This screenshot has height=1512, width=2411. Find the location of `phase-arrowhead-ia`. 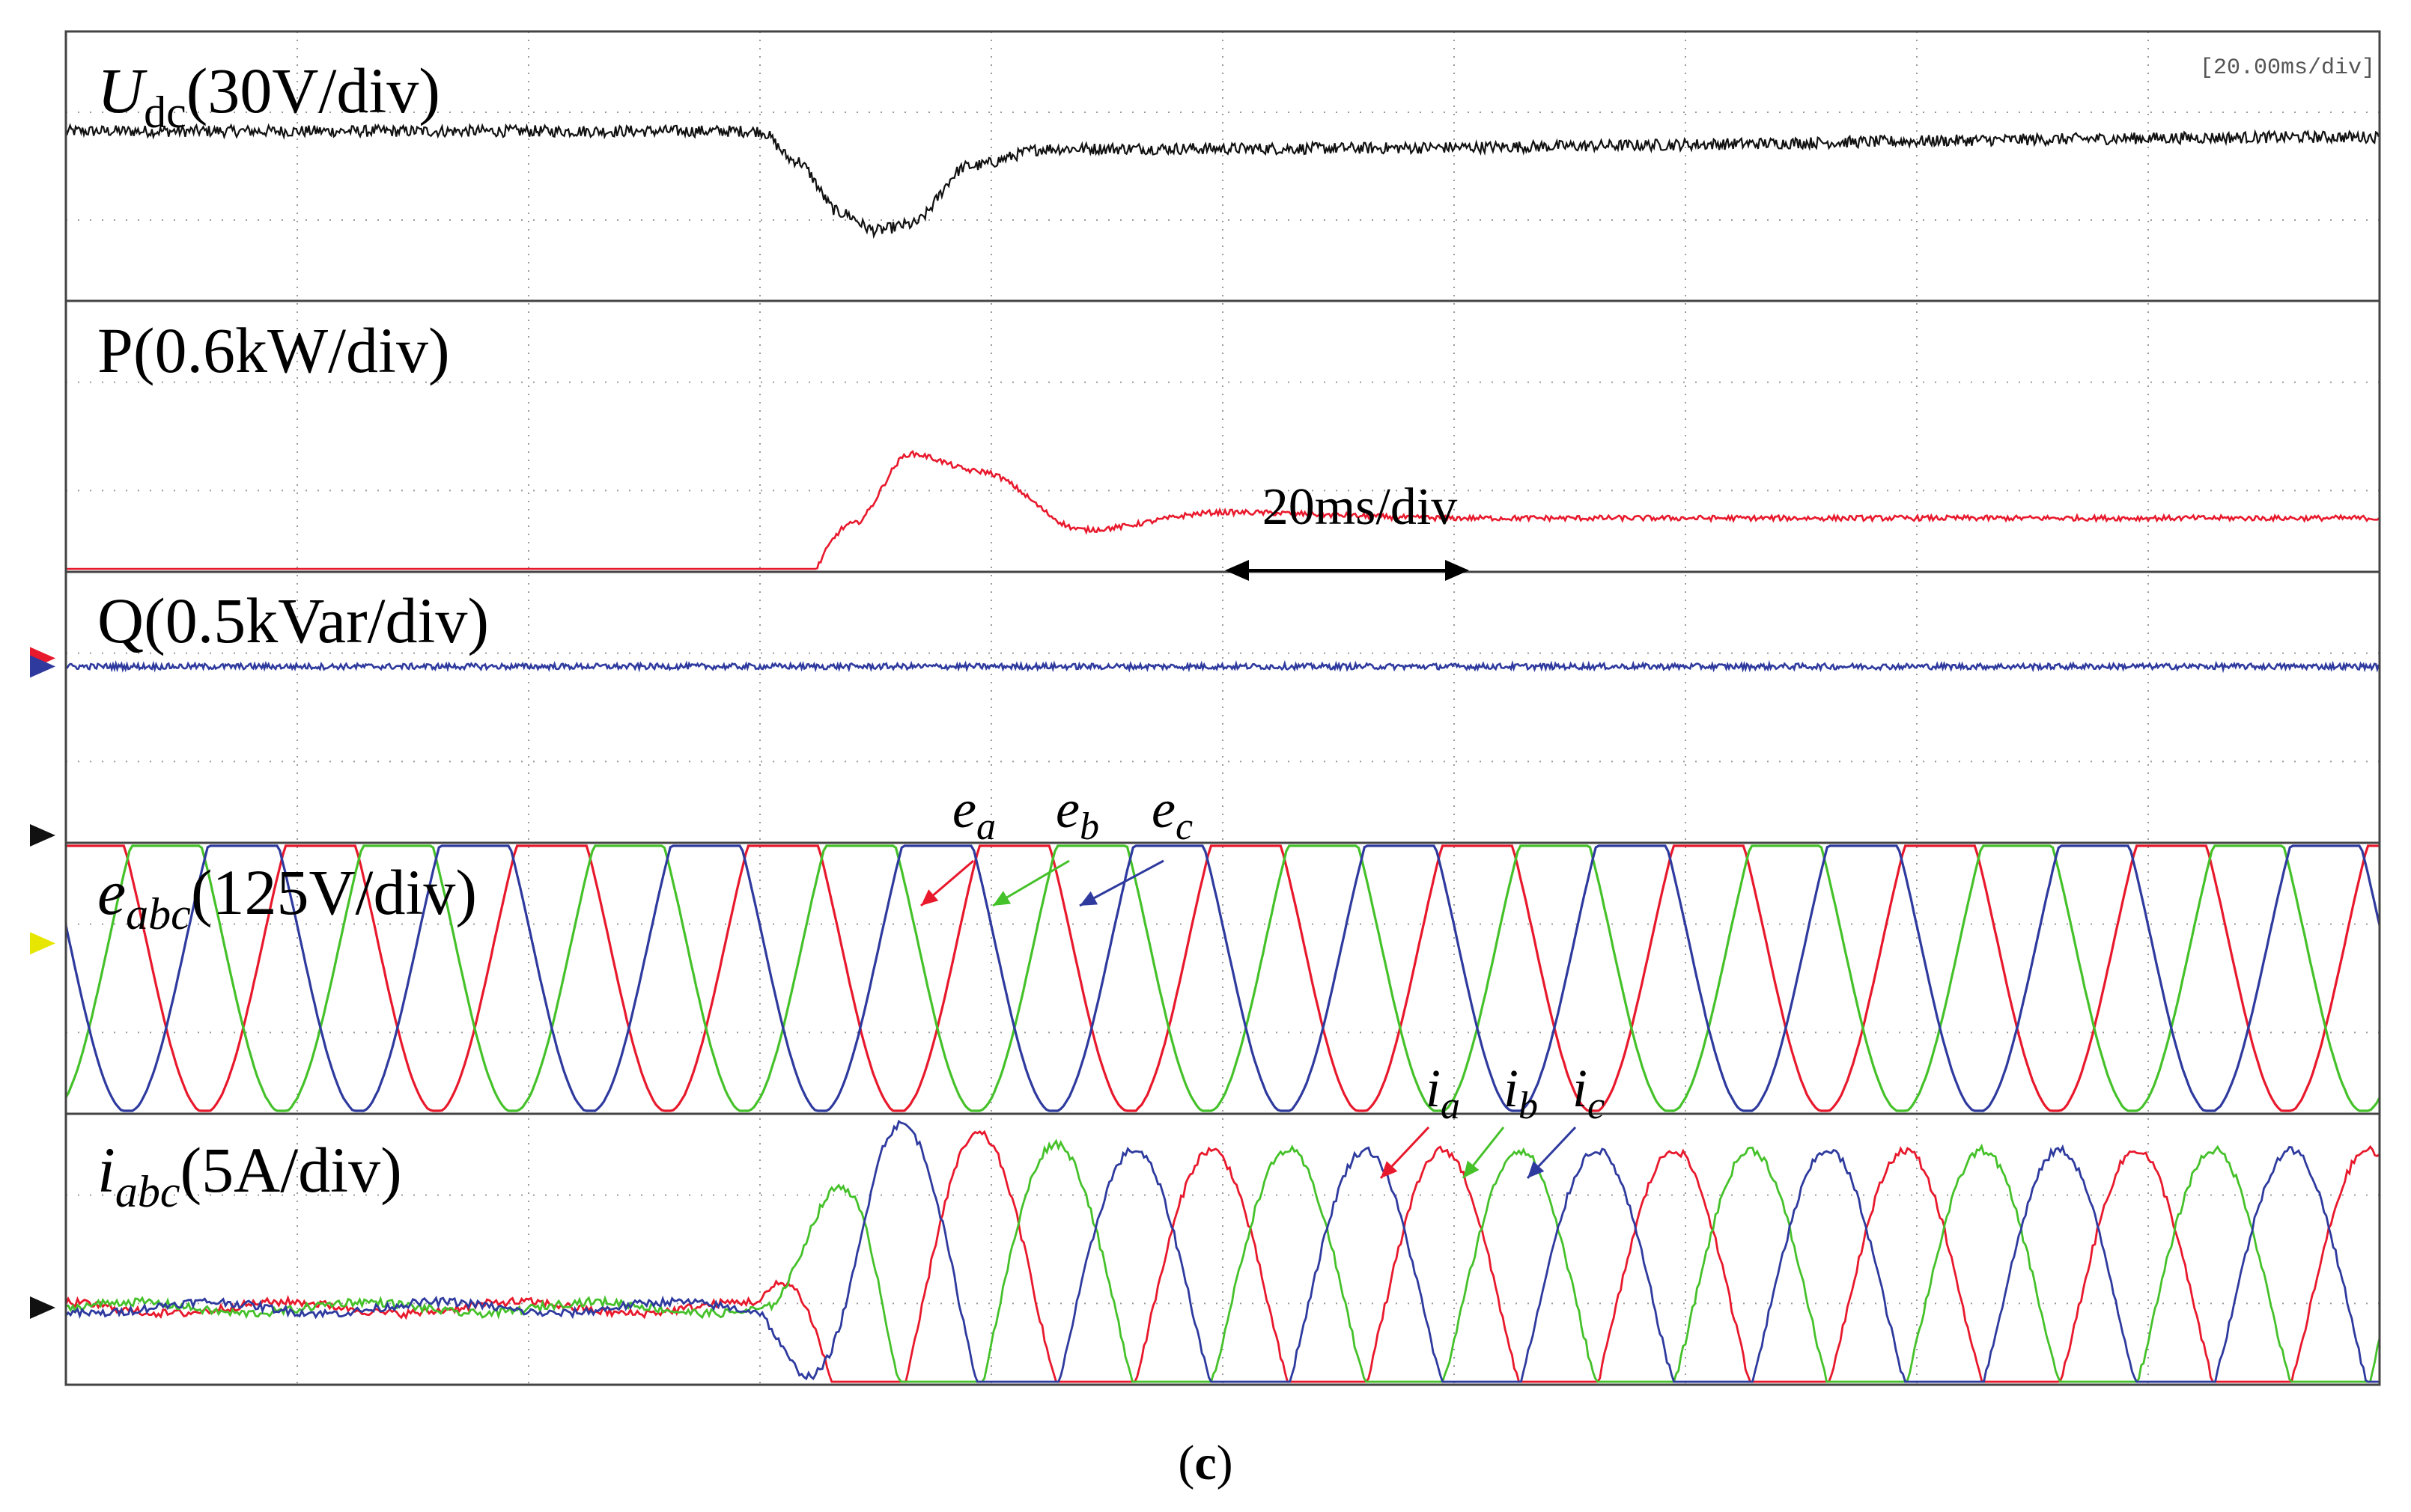

phase-arrowhead-ia is located at coordinates (1389, 1169).